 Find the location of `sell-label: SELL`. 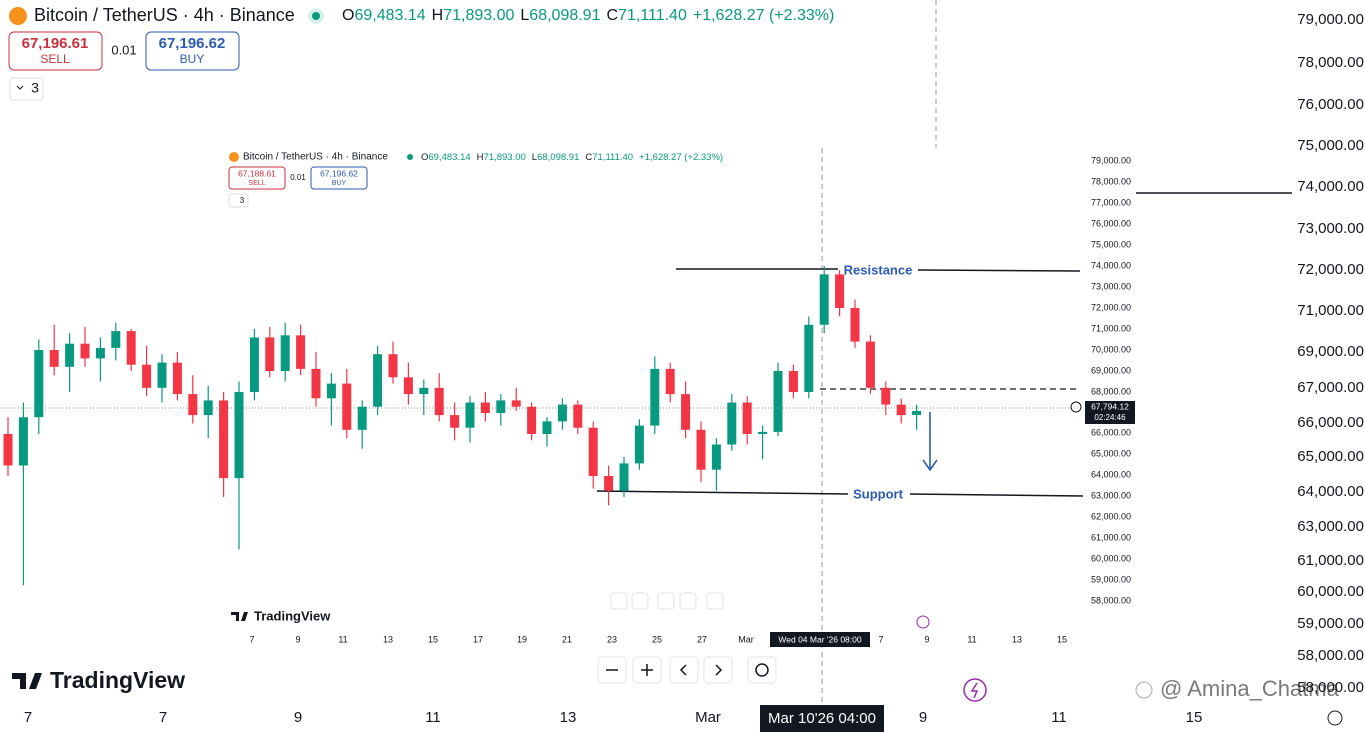

sell-label: SELL is located at coordinates (256, 183).